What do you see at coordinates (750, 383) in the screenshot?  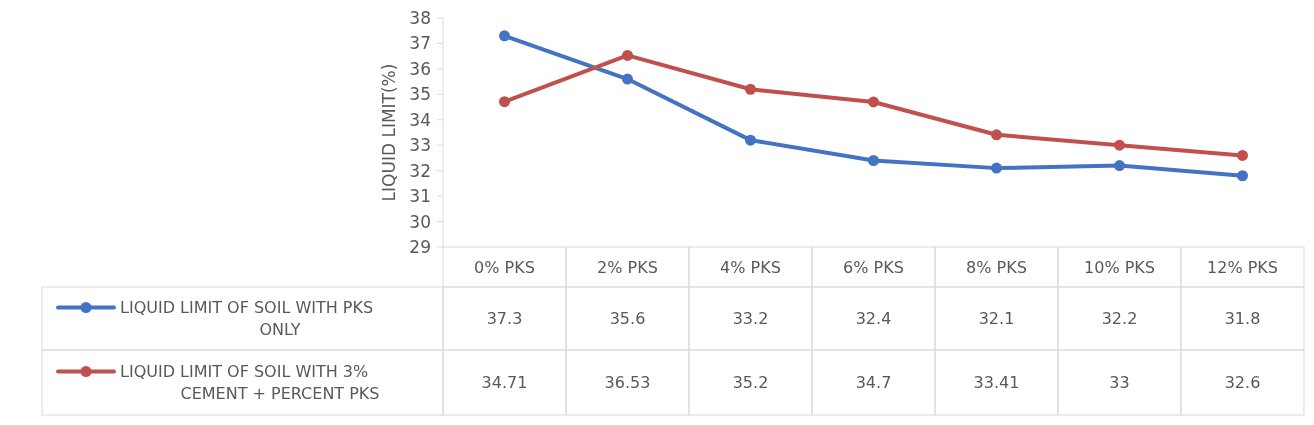 I see `data-label: 35.2` at bounding box center [750, 383].